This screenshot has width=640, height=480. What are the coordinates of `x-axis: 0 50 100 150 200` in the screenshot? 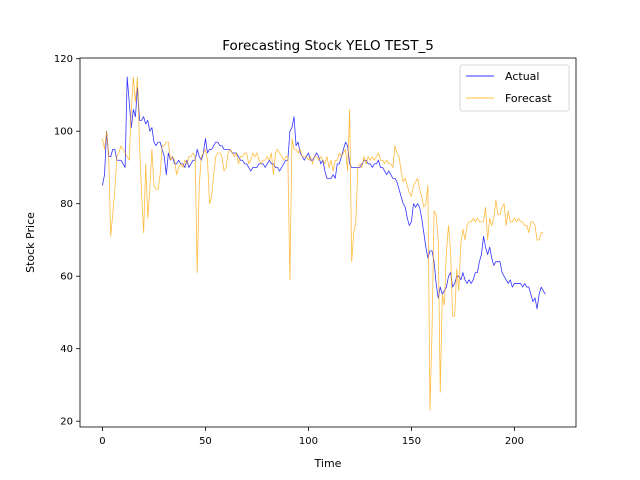 It's located at (311, 437).